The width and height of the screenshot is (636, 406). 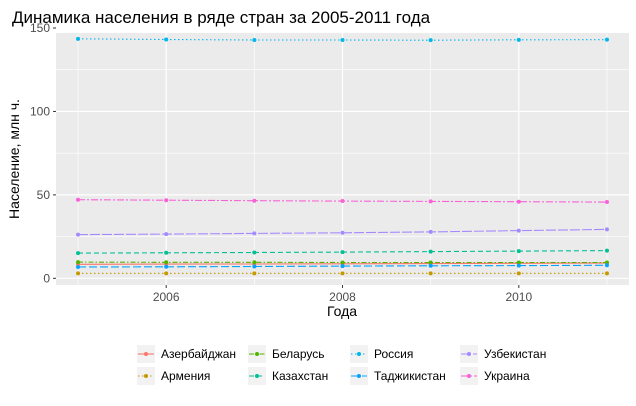 What do you see at coordinates (298, 354) in the screenshot?
I see `legend-label: Беларусь` at bounding box center [298, 354].